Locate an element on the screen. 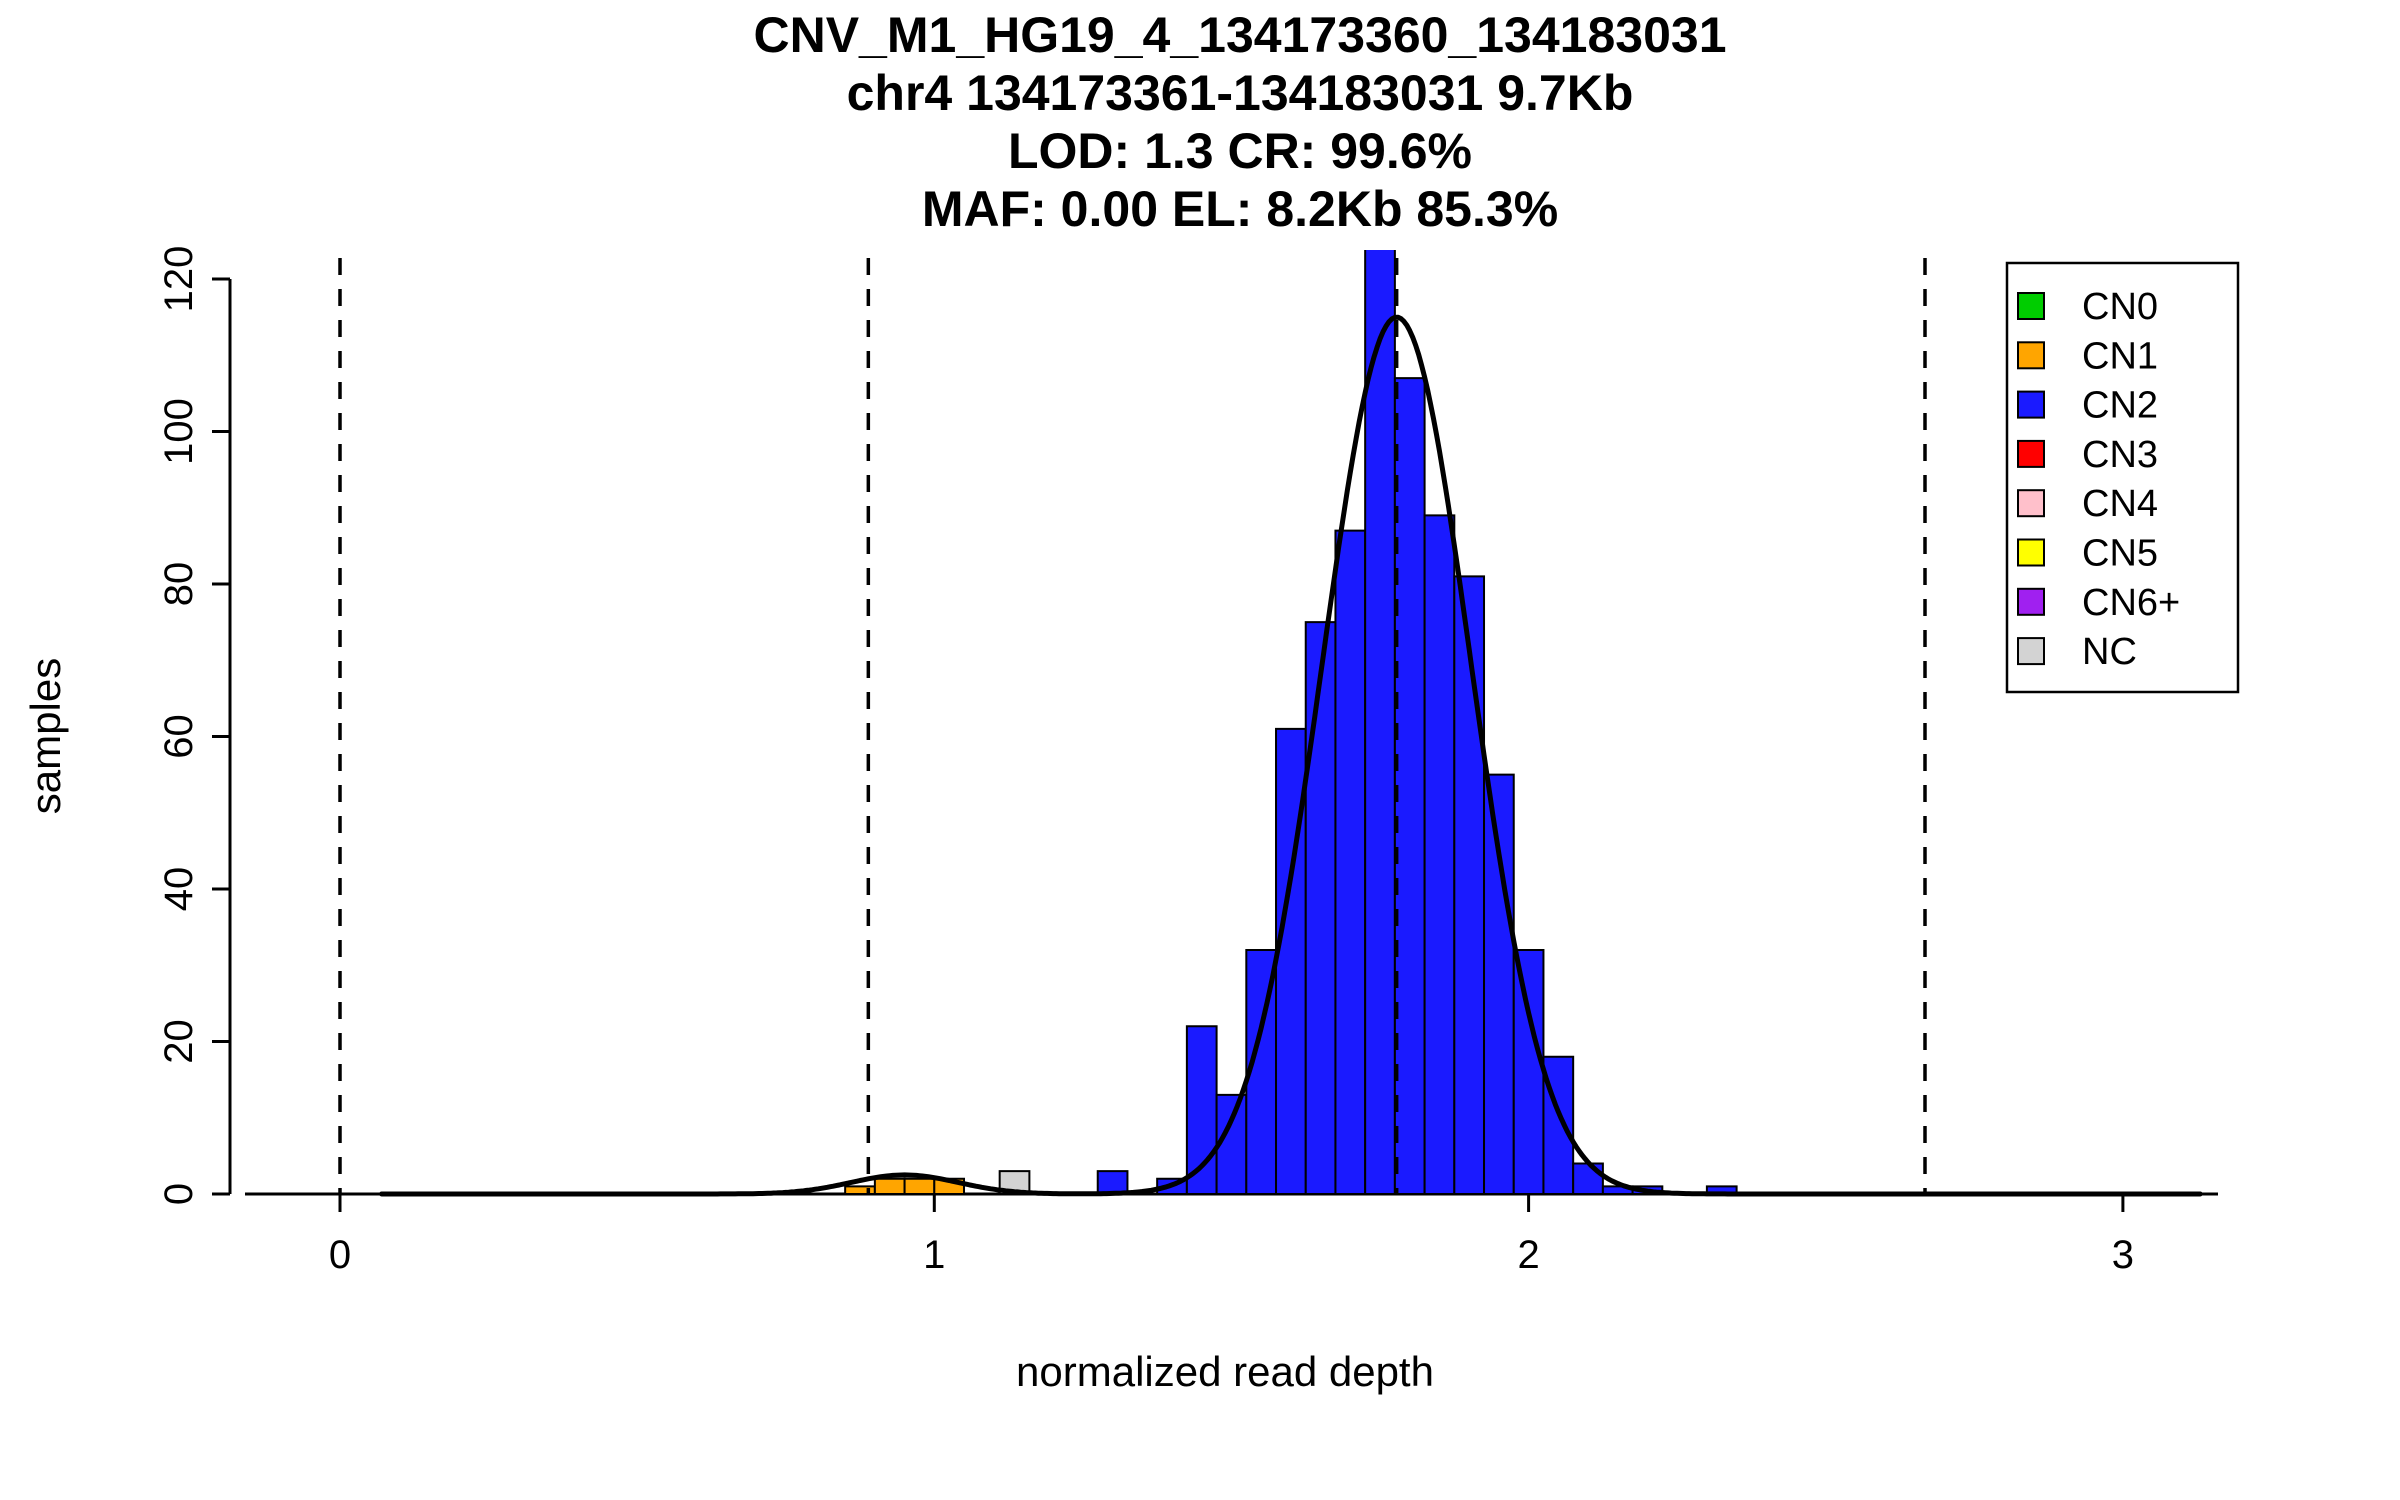  x-tick-label: 0 is located at coordinates (340, 1255).